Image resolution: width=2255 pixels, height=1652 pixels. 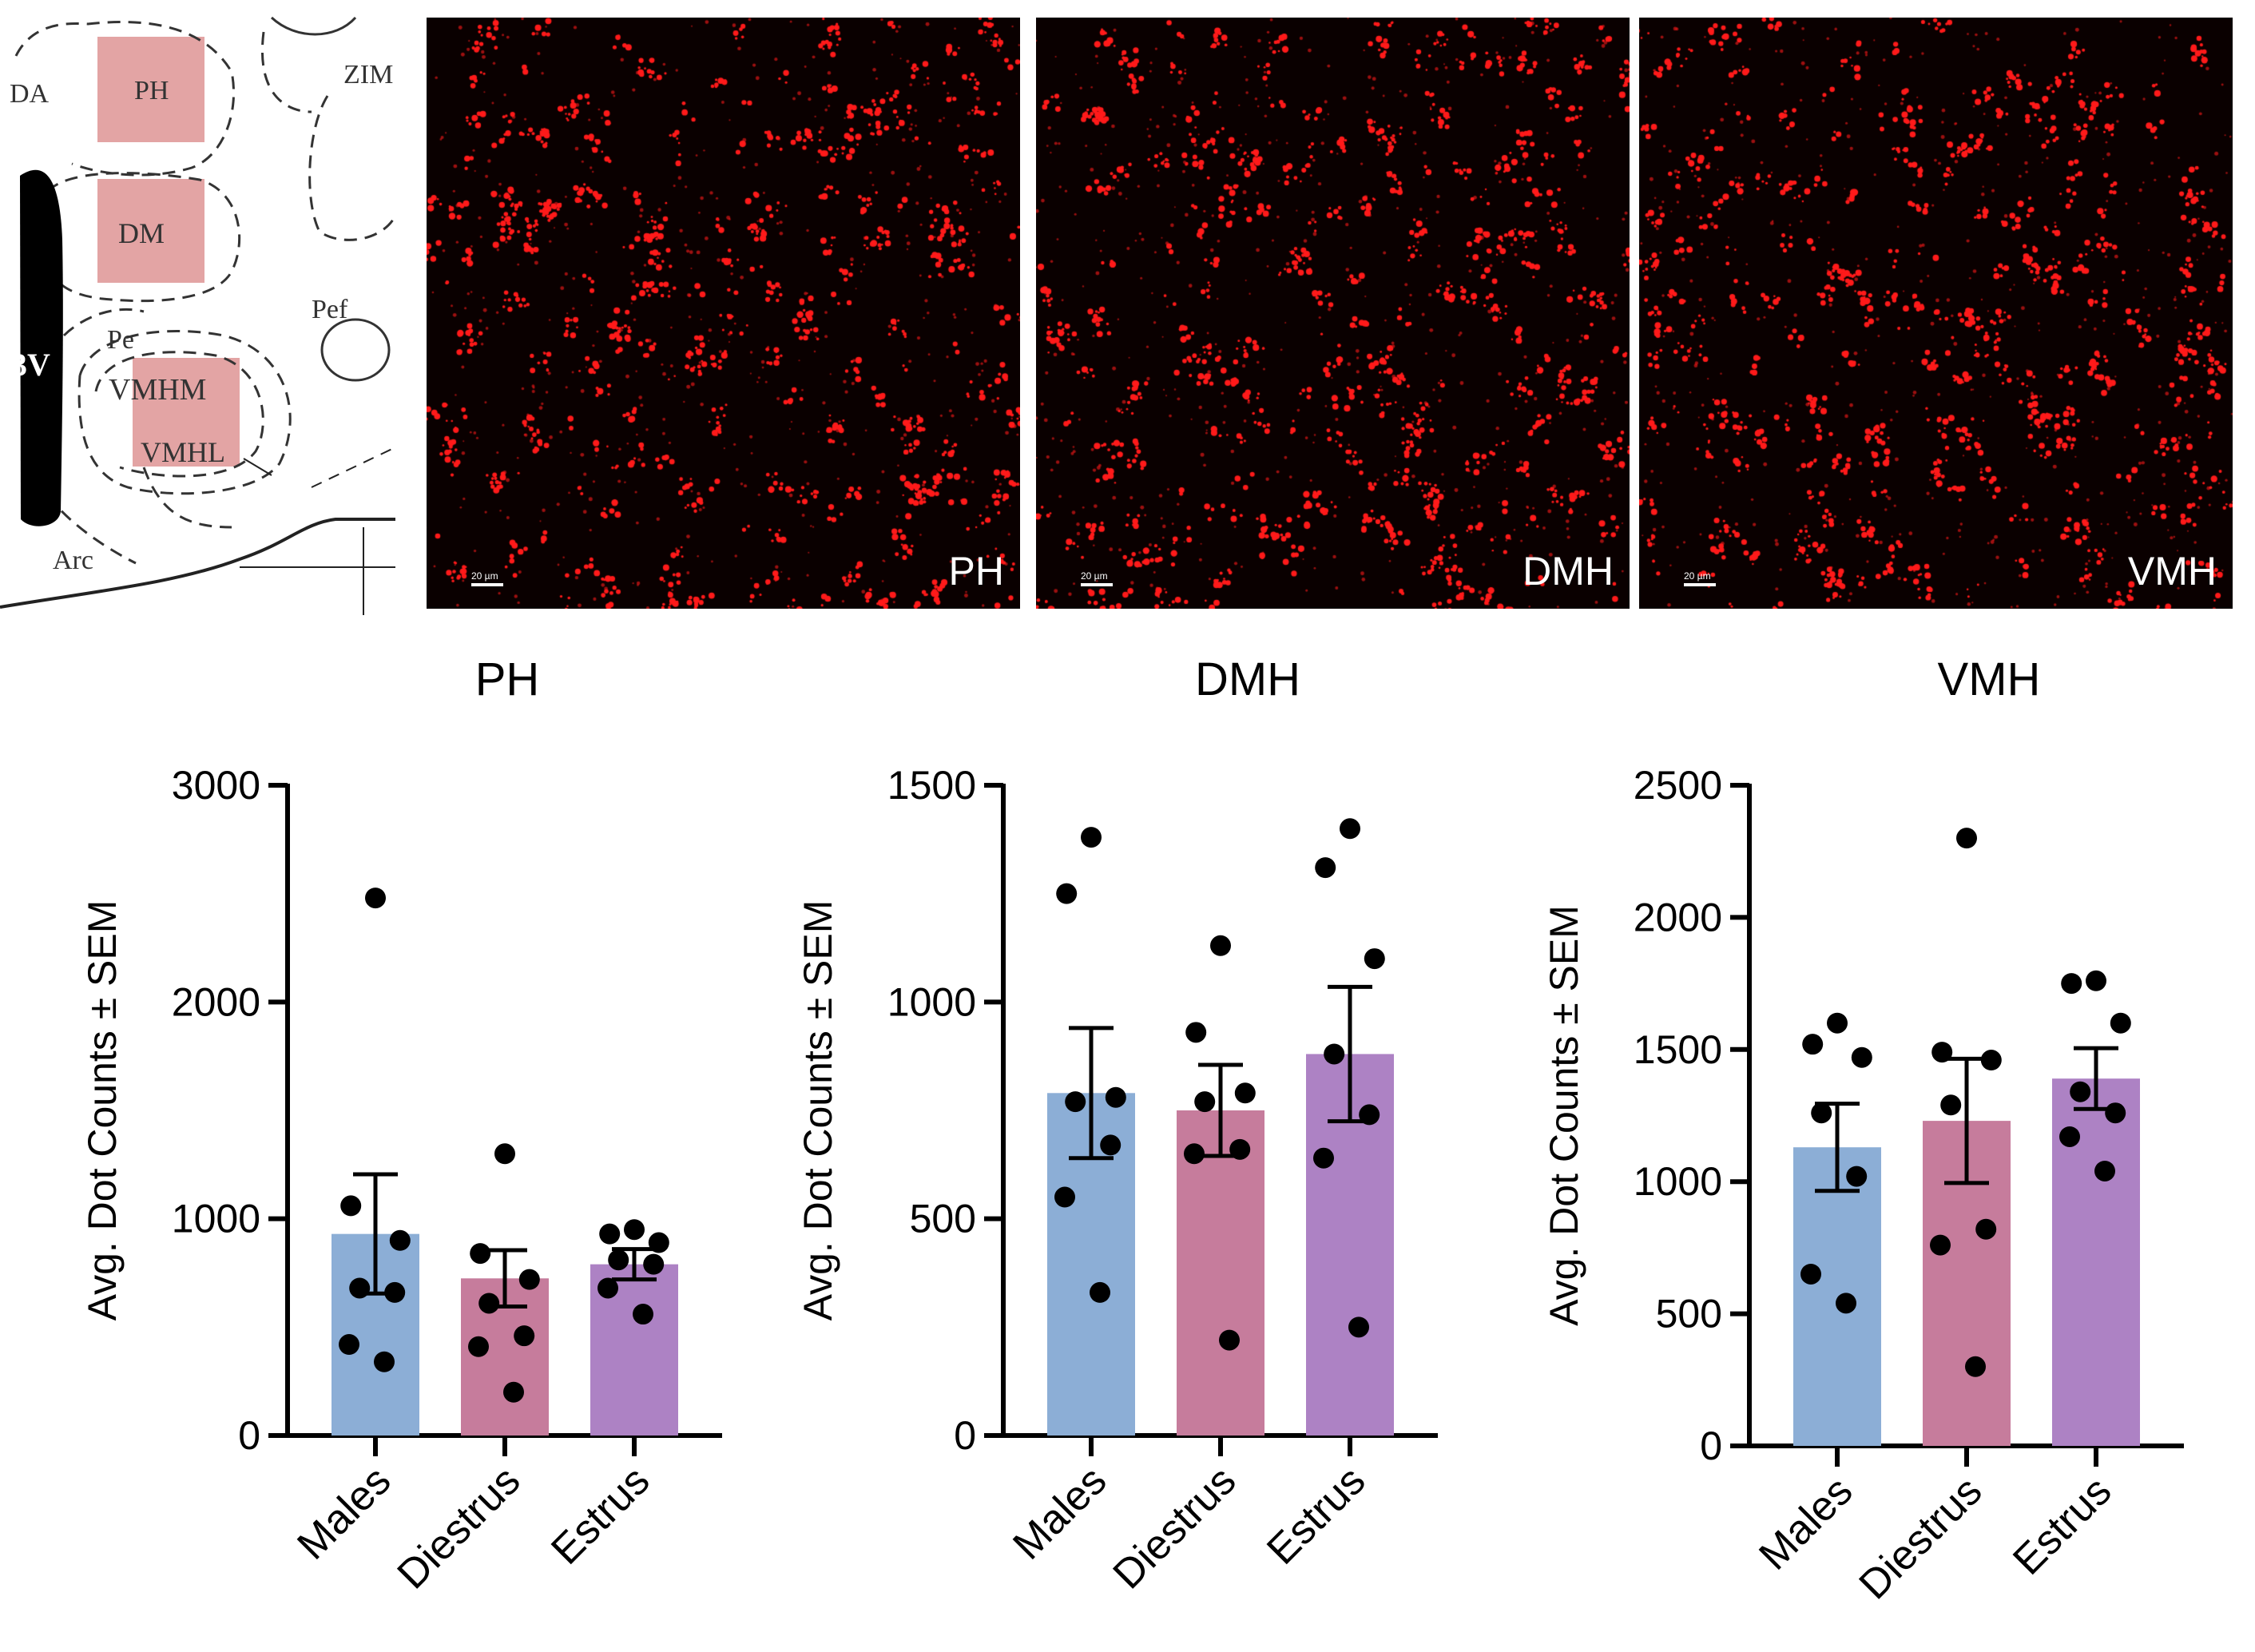 I want to click on y-tick-label: 3000, so click(x=216, y=785).